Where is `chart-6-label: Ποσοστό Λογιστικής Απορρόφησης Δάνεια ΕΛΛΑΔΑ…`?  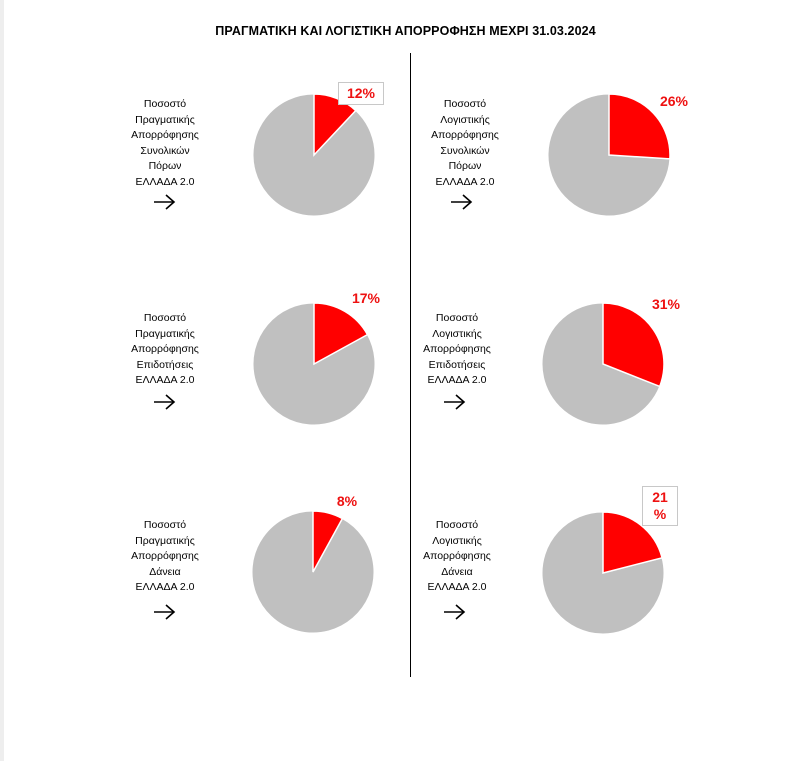 chart-6-label: Ποσοστό Λογιστικής Απορρόφησης Δάνεια ΕΛΛΑΔΑ… is located at coordinates (457, 557).